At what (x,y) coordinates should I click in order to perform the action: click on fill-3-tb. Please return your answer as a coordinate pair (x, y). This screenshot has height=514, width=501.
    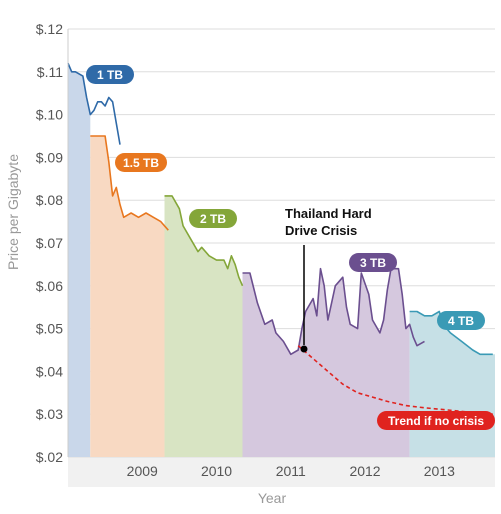
    Looking at the image, I should click on (326, 362).